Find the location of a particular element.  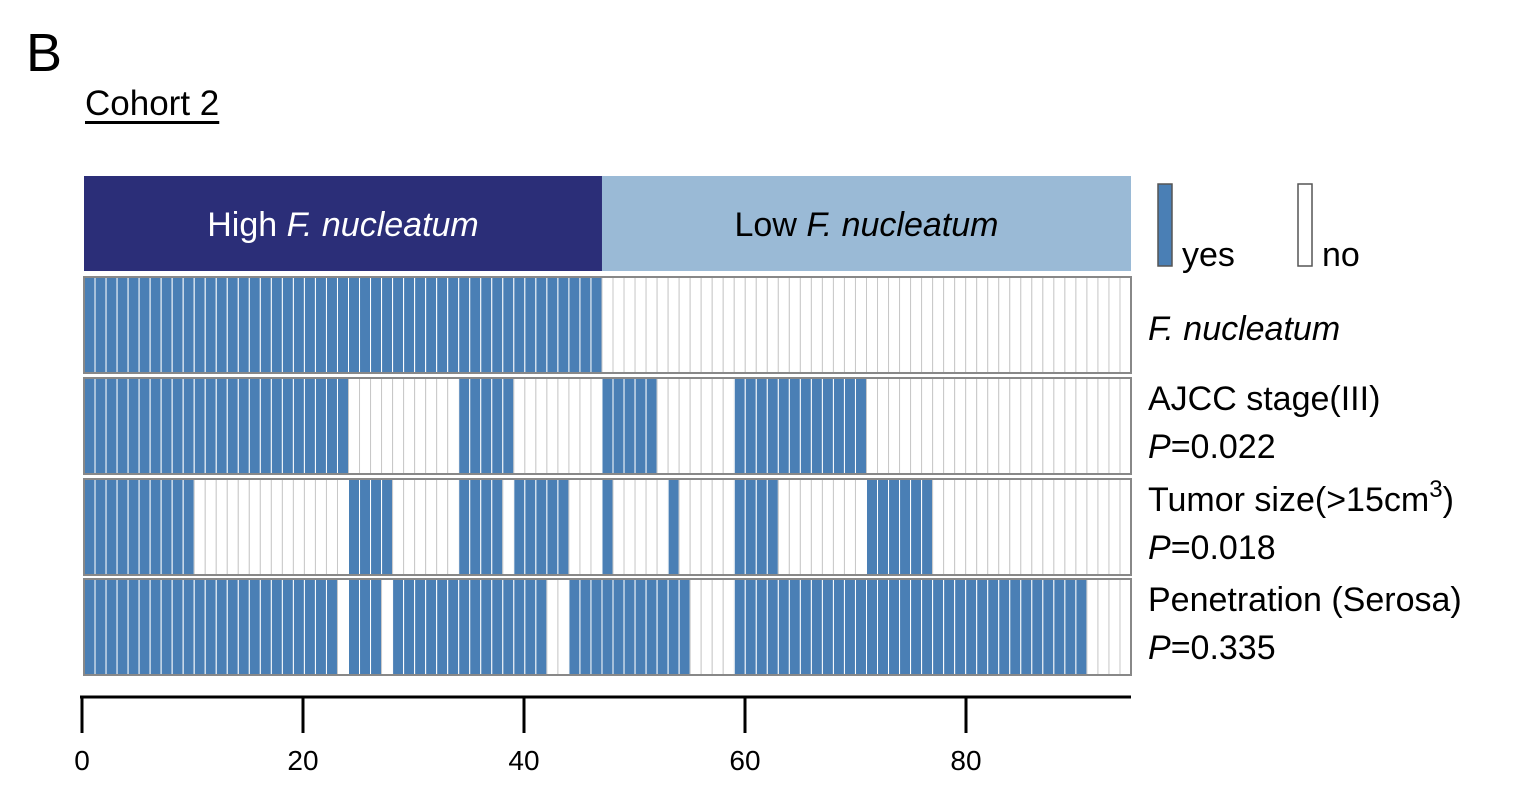

group-header-label-1: Low F. nucleatum is located at coordinates (867, 225).